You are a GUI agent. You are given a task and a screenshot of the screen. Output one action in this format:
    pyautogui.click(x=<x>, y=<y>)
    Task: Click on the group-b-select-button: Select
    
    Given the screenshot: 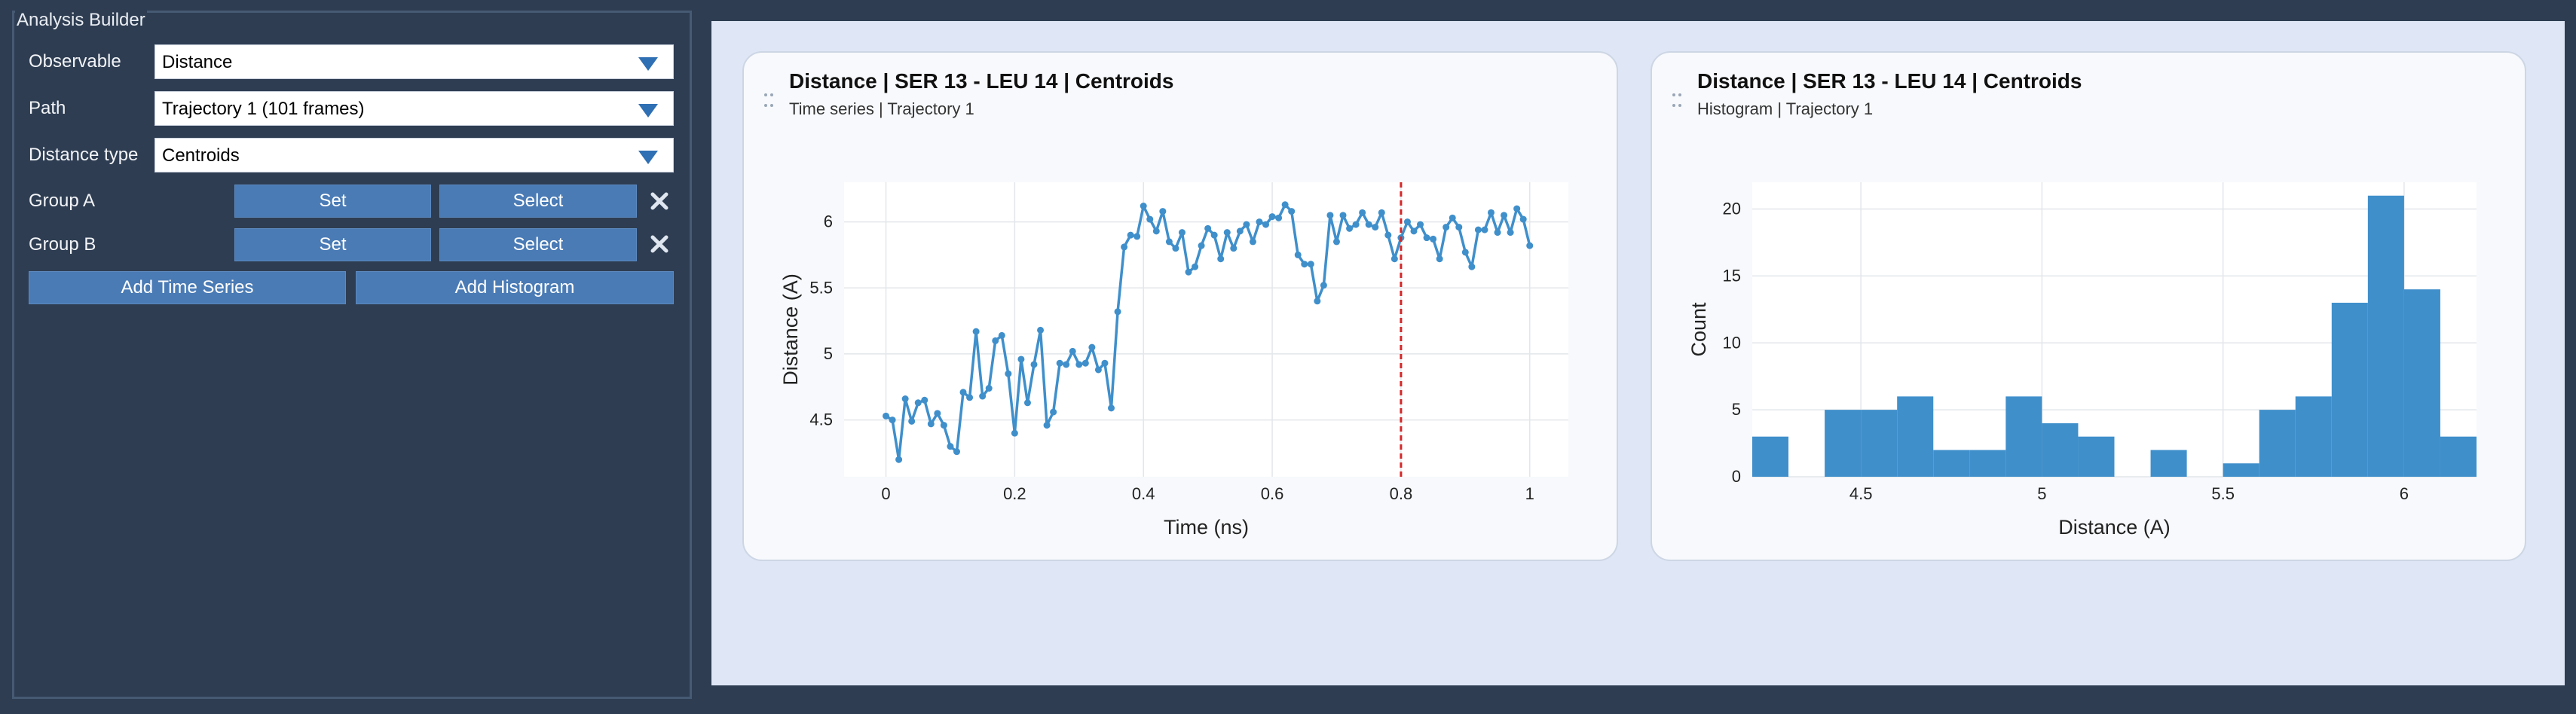 What is the action you would take?
    pyautogui.click(x=538, y=244)
    